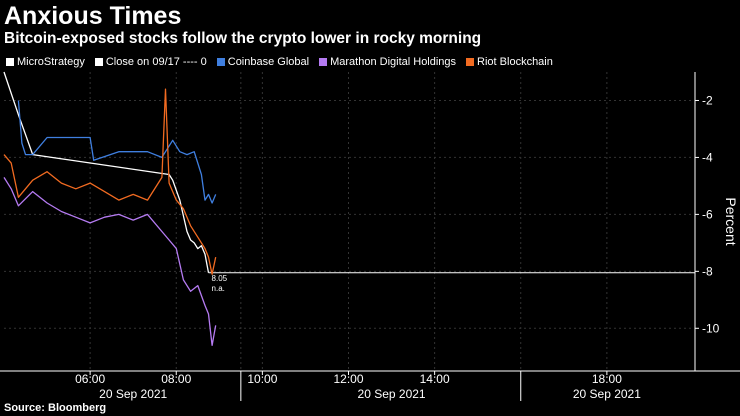  I want to click on x-tick-label: 18:00, so click(607, 379).